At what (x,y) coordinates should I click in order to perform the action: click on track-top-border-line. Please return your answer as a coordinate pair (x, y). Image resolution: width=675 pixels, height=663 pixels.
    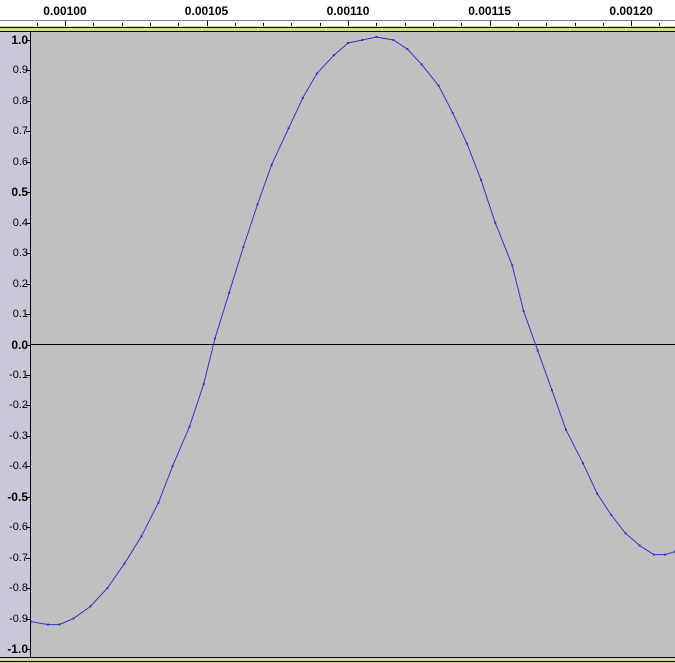
    Looking at the image, I should click on (337, 27).